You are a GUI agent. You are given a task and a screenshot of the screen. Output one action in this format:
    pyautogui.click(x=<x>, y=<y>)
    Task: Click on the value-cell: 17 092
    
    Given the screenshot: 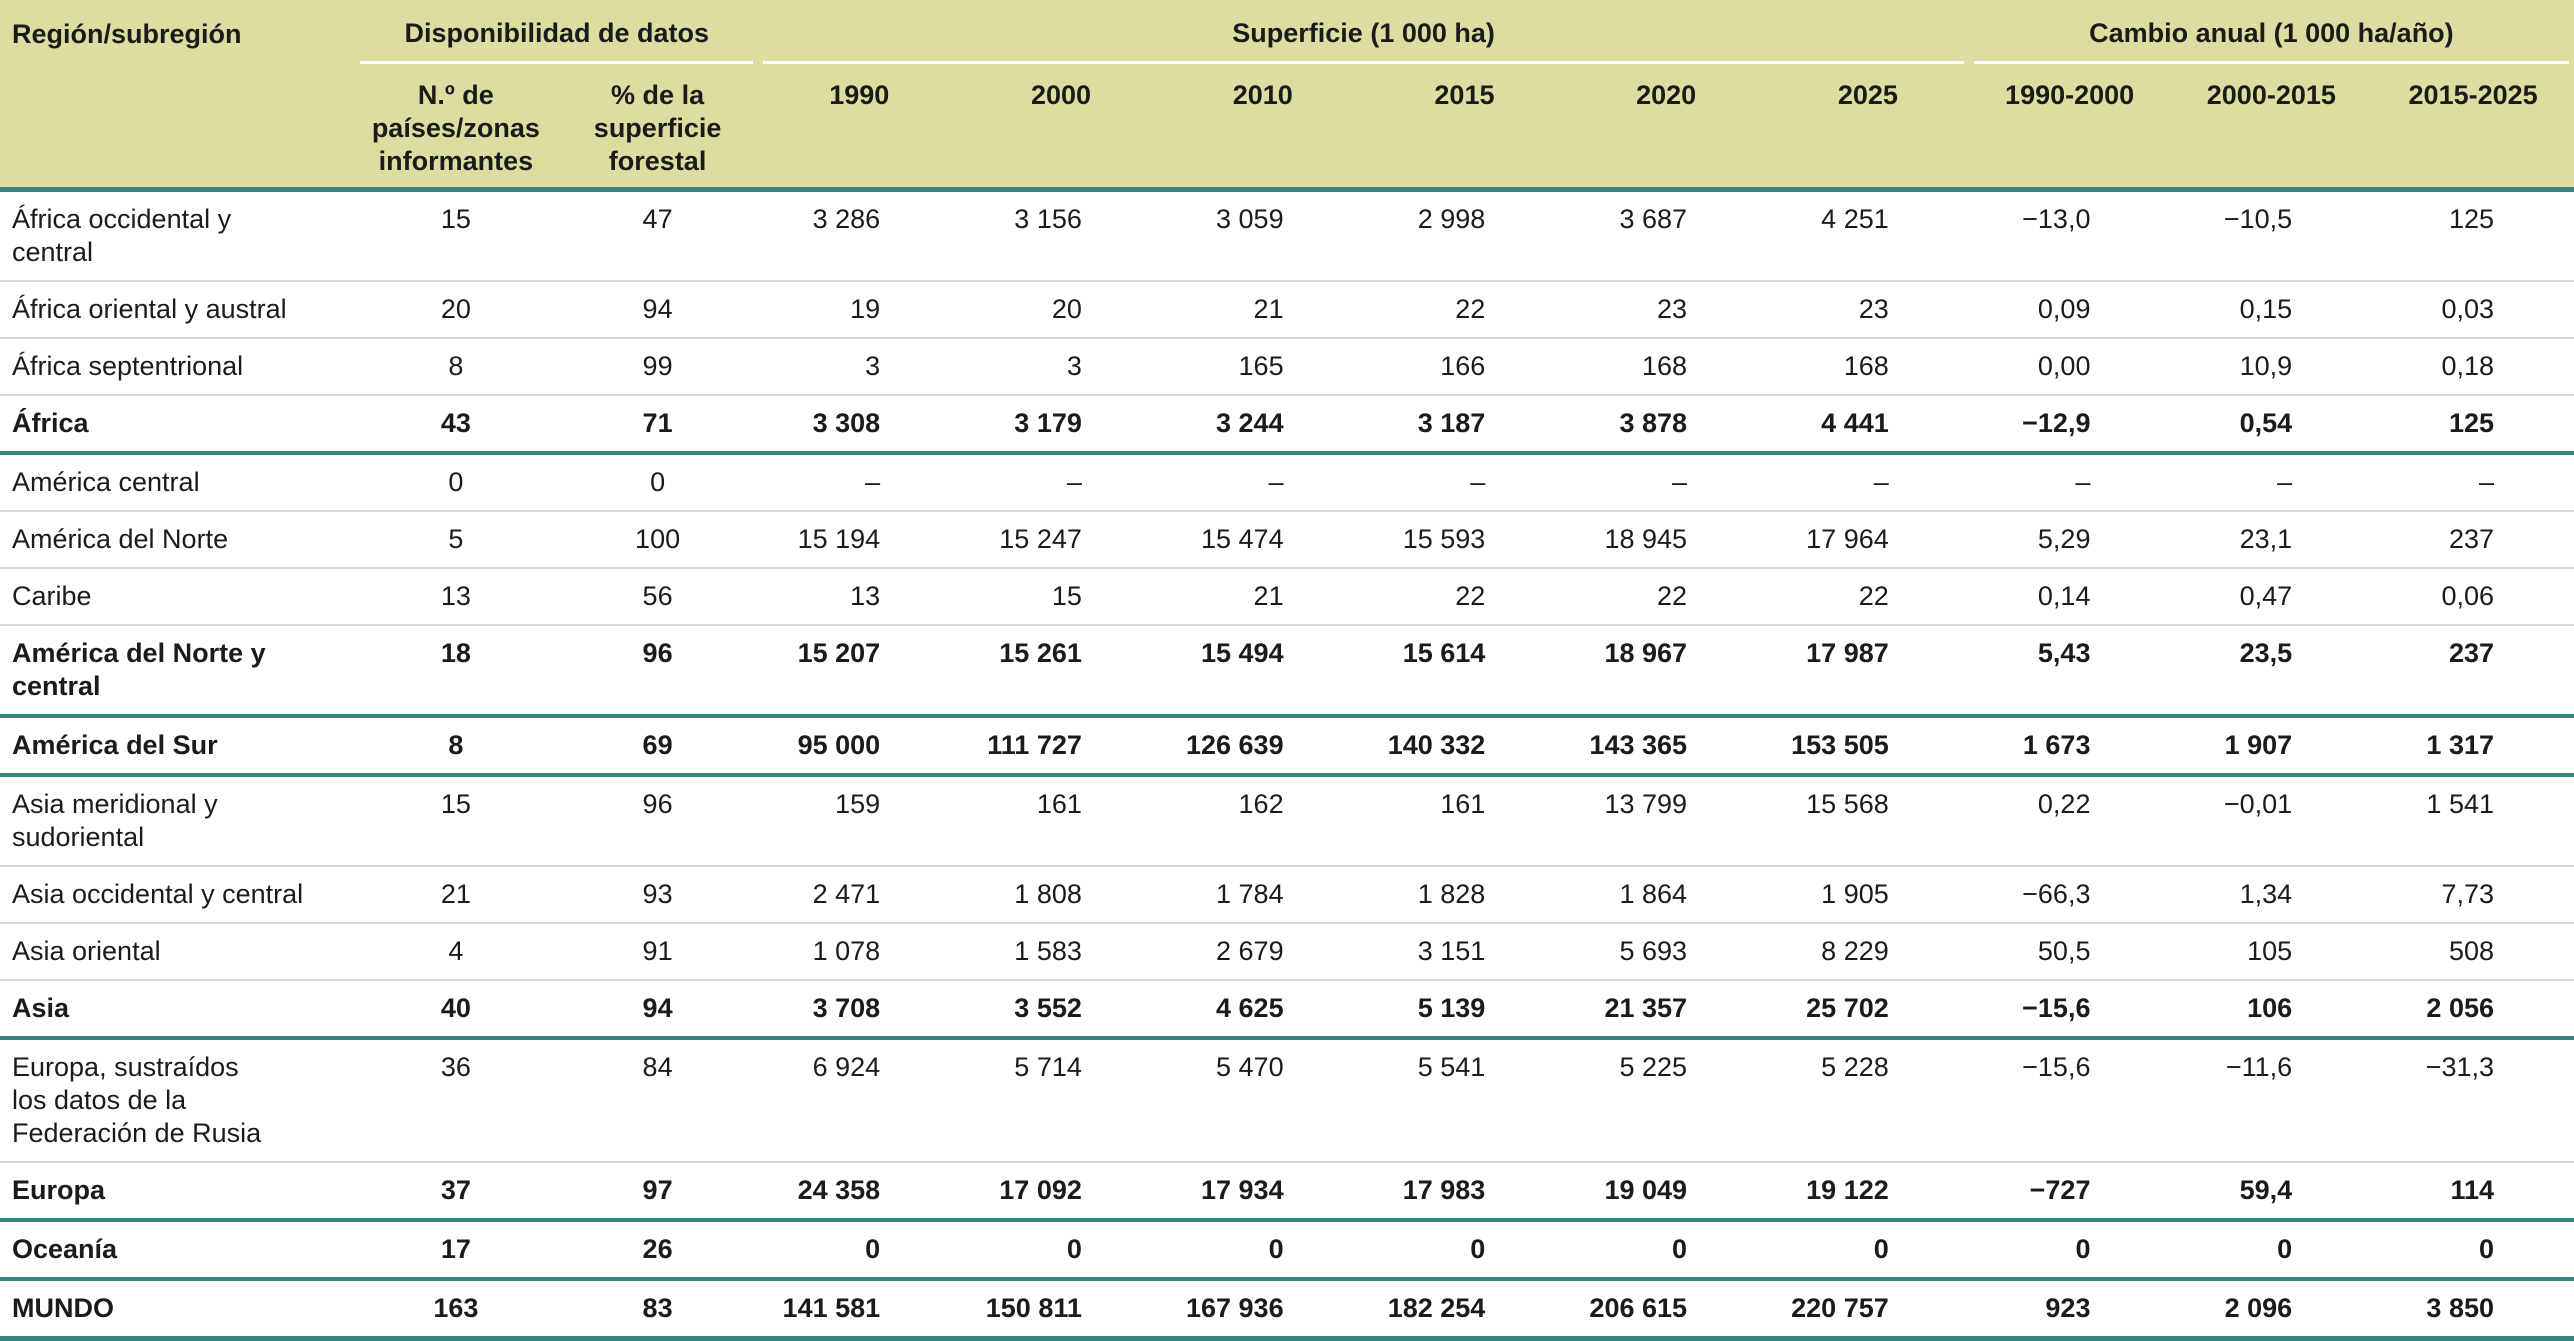 What is the action you would take?
    pyautogui.click(x=1061, y=1192)
    